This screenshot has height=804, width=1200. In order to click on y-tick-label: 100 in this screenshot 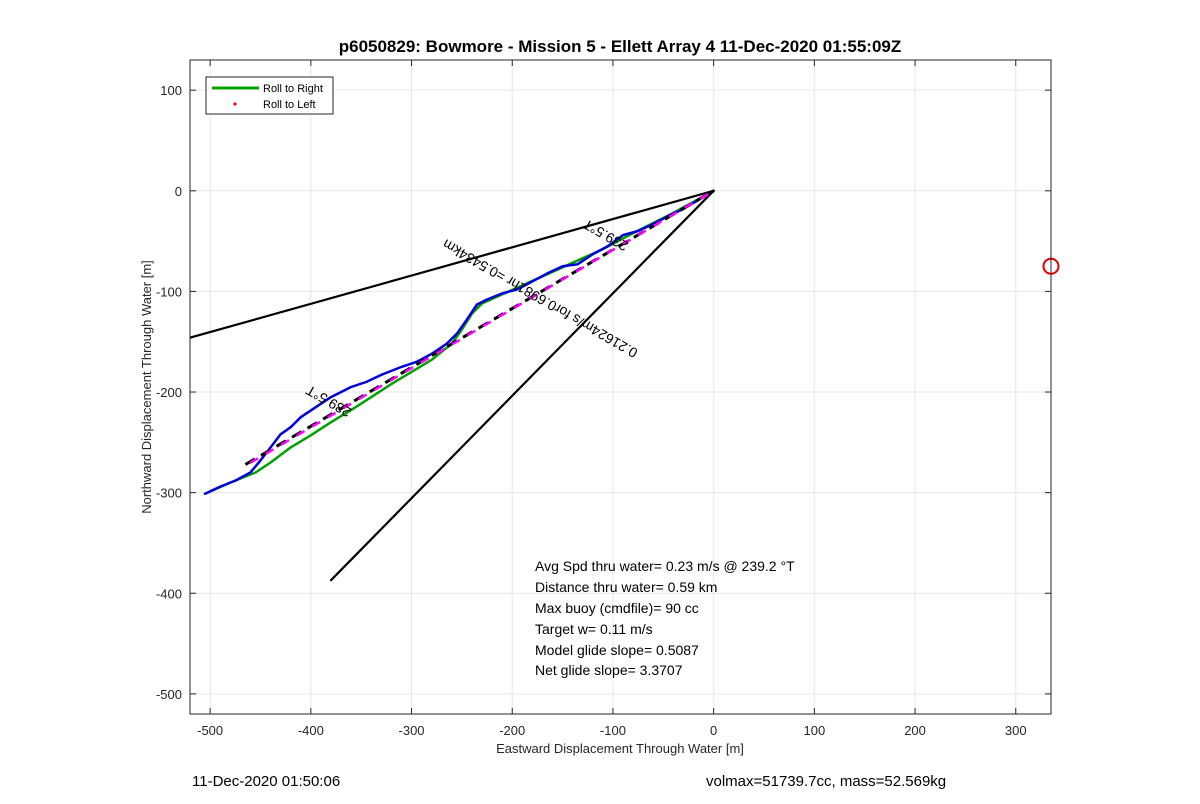, I will do `click(171, 90)`.